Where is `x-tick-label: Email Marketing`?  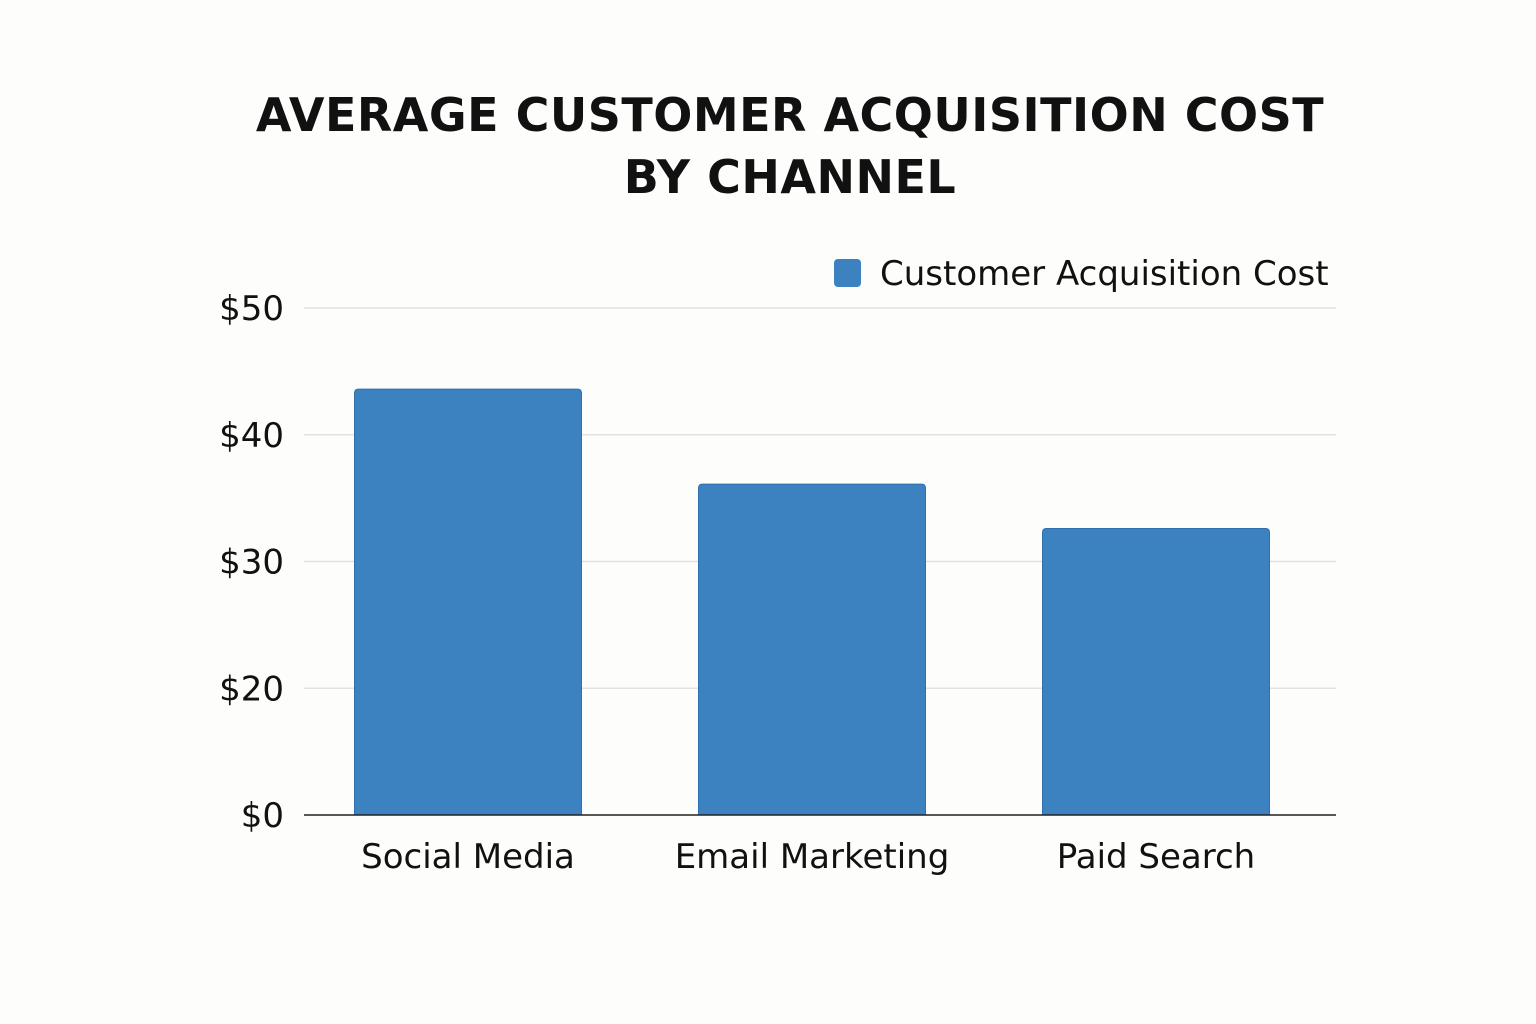 x-tick-label: Email Marketing is located at coordinates (812, 857).